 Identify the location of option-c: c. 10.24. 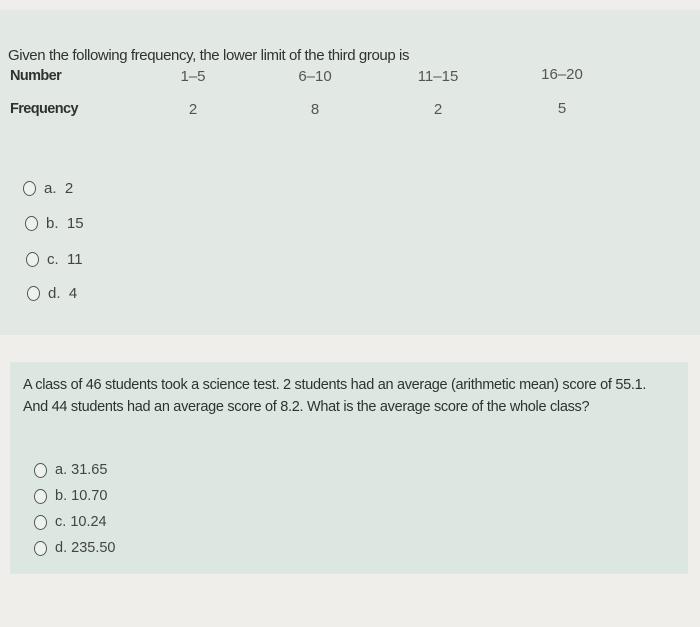
(70, 522).